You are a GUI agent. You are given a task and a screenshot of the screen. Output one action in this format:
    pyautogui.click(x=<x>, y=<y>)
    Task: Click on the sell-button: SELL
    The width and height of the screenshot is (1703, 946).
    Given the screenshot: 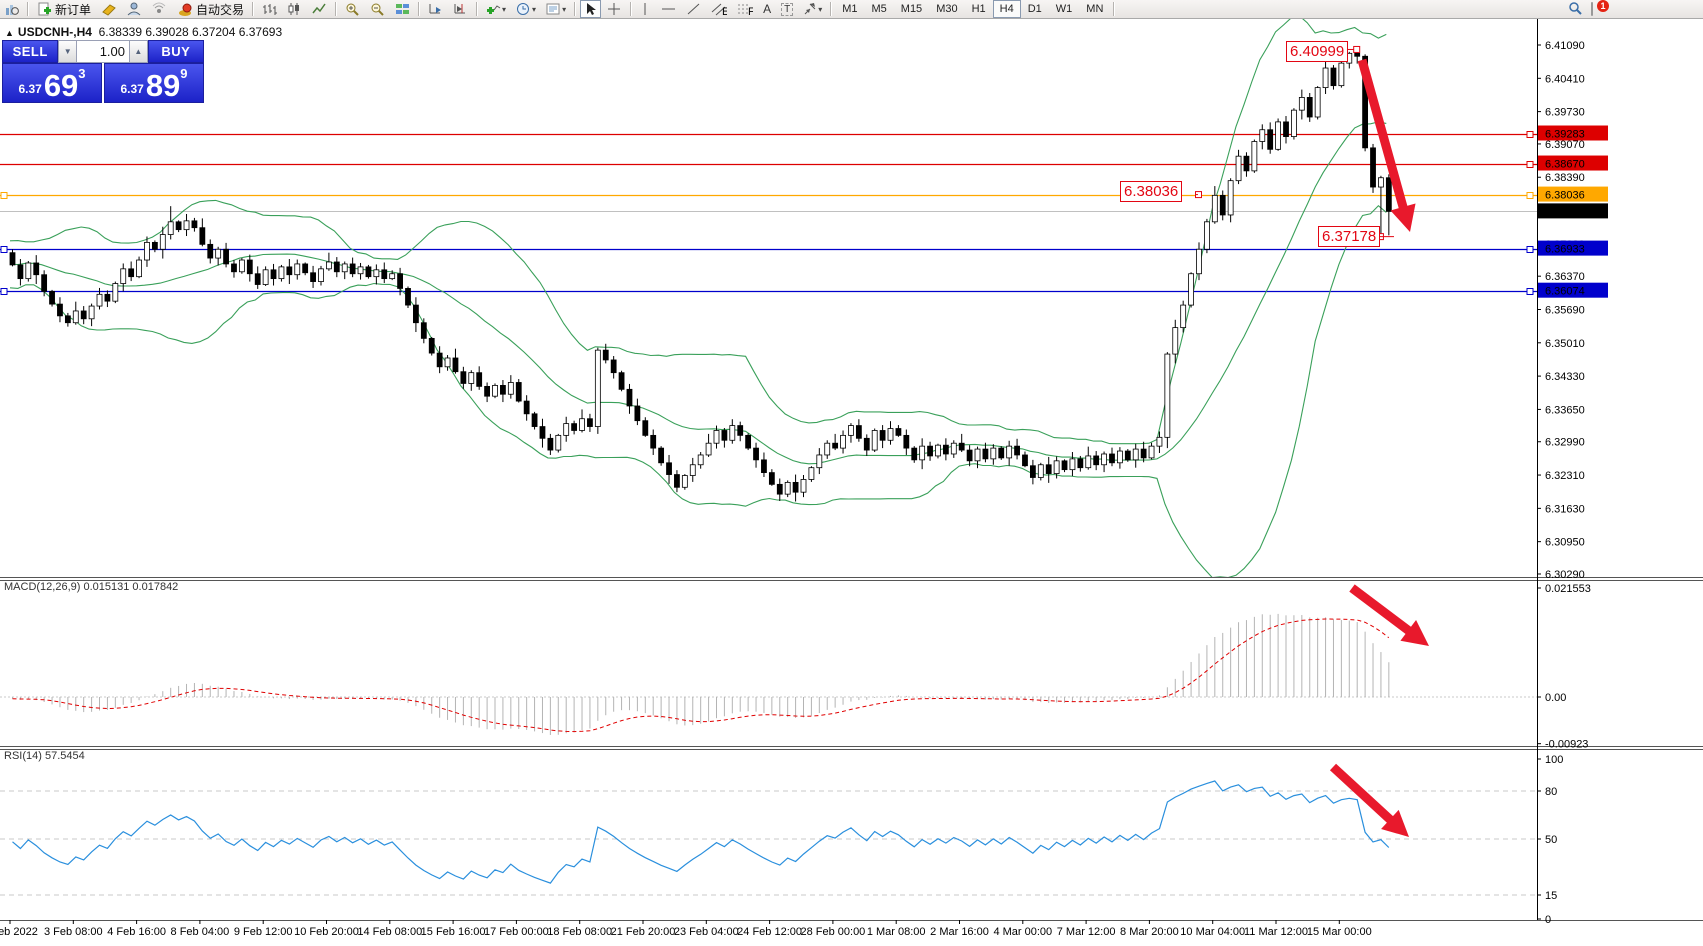 What is the action you would take?
    pyautogui.click(x=30, y=51)
    